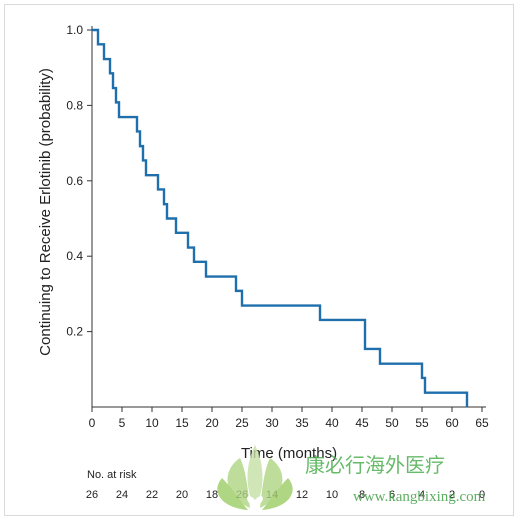 The image size is (520, 522). What do you see at coordinates (452, 495) in the screenshot?
I see `risk-count: 2` at bounding box center [452, 495].